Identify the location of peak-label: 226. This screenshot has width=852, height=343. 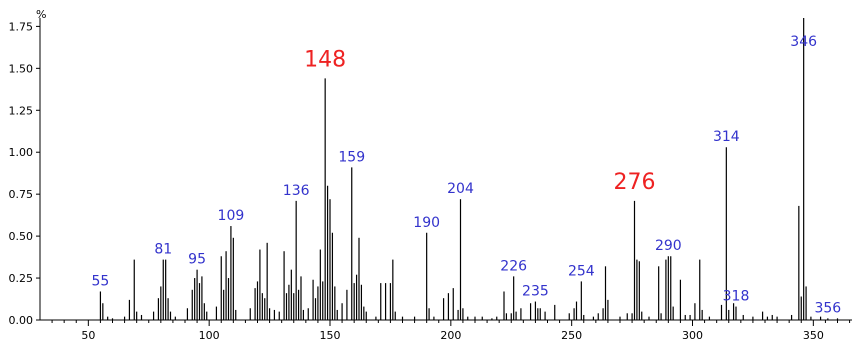
(513, 266).